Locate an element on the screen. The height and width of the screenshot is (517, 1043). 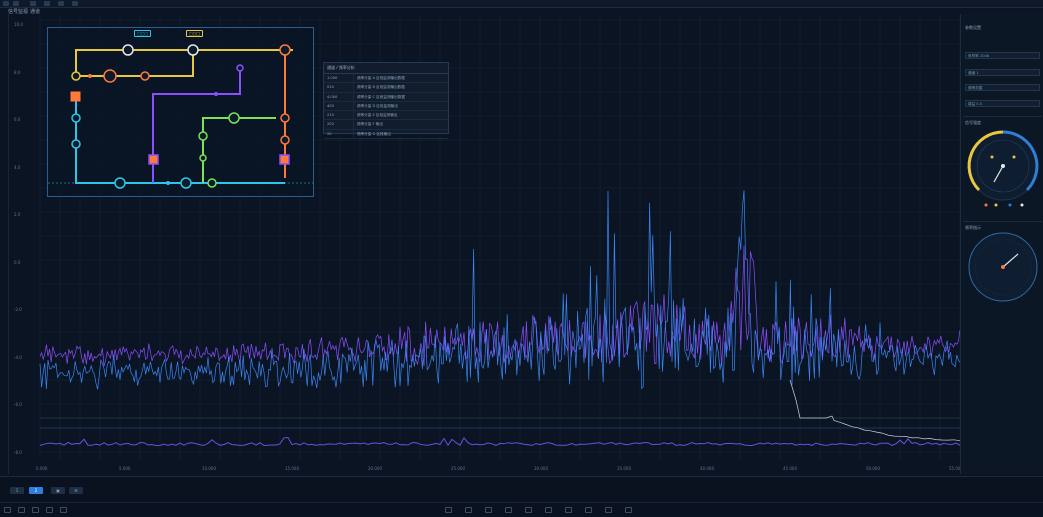
circuit-schematic is located at coordinates (180, 116).